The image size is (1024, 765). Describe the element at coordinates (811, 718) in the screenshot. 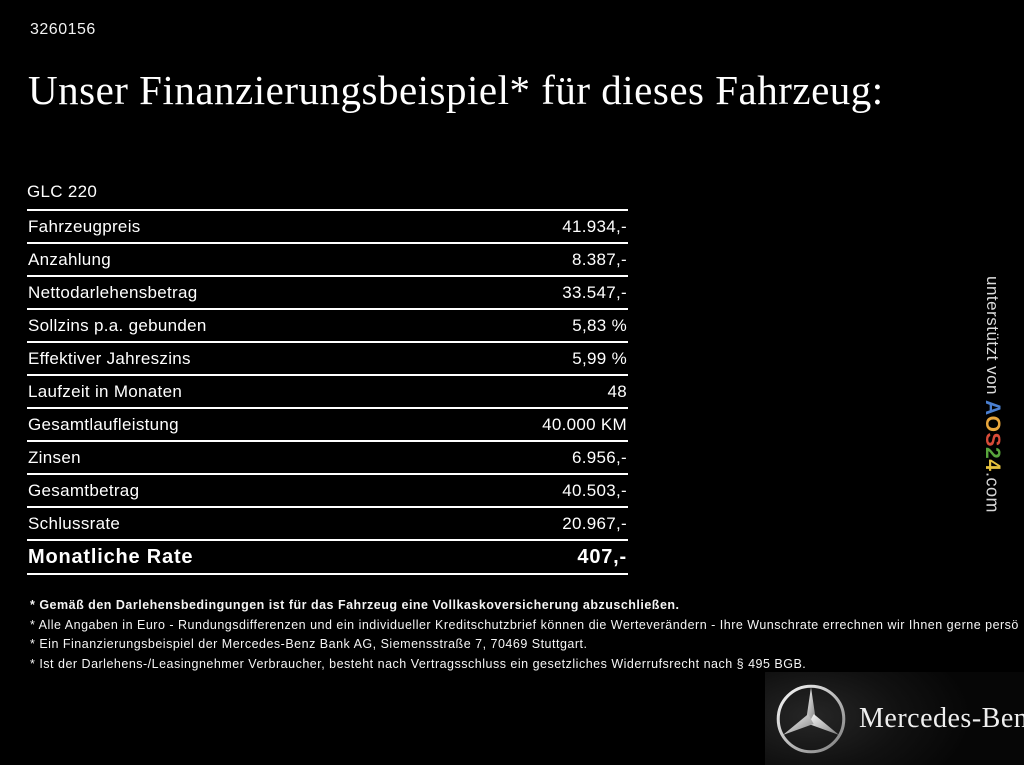

I see `mercedes-star-icon` at that location.